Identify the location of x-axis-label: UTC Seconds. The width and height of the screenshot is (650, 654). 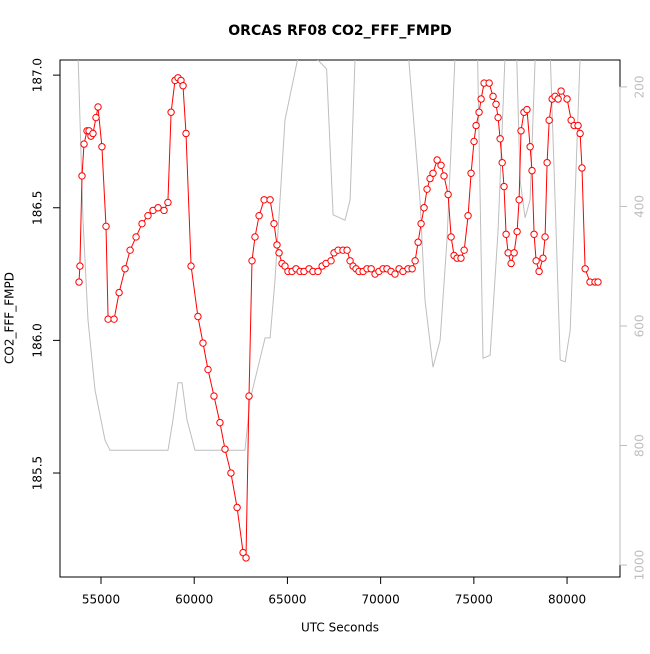
(340, 628).